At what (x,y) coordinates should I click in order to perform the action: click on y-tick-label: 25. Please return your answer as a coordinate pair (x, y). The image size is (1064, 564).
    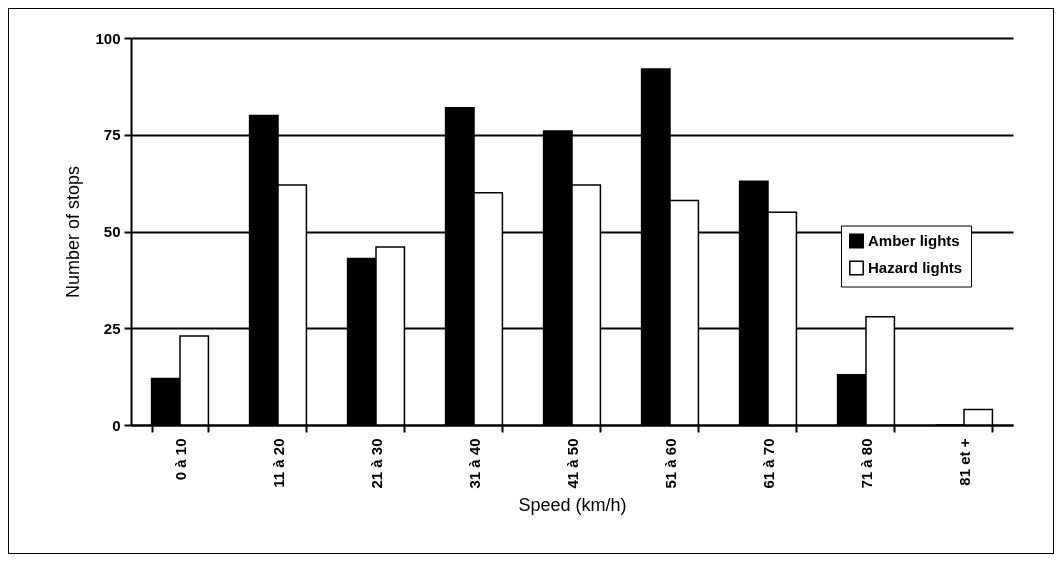
    Looking at the image, I should click on (112, 328).